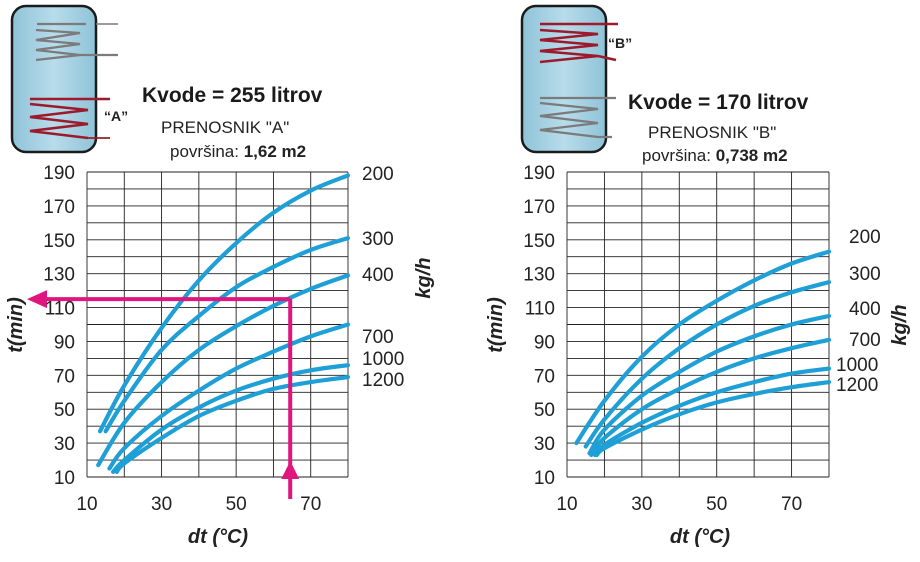 This screenshot has height=562, width=920. Describe the element at coordinates (275, 151) in the screenshot. I see `chart-a-surface-value: 1,62 m2` at that location.